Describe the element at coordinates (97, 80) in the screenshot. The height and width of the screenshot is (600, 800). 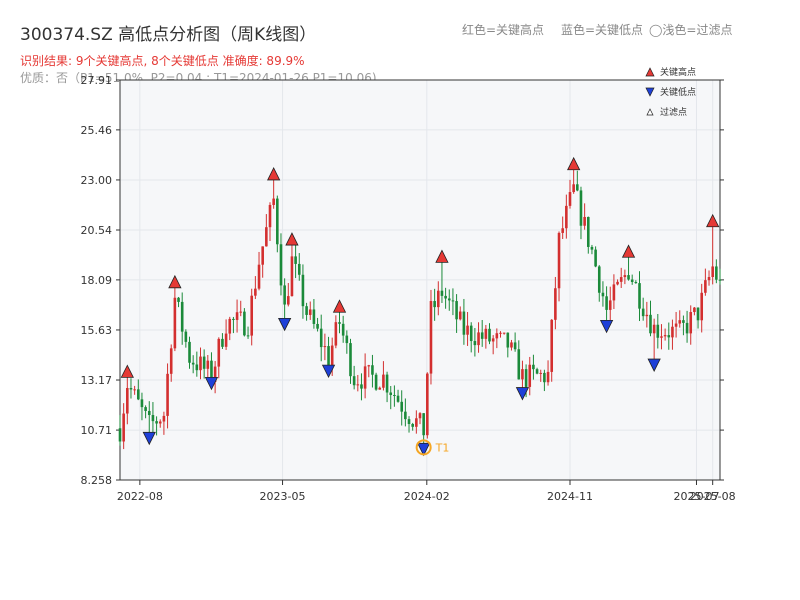
I see `y-tick-label: 27.91` at that location.